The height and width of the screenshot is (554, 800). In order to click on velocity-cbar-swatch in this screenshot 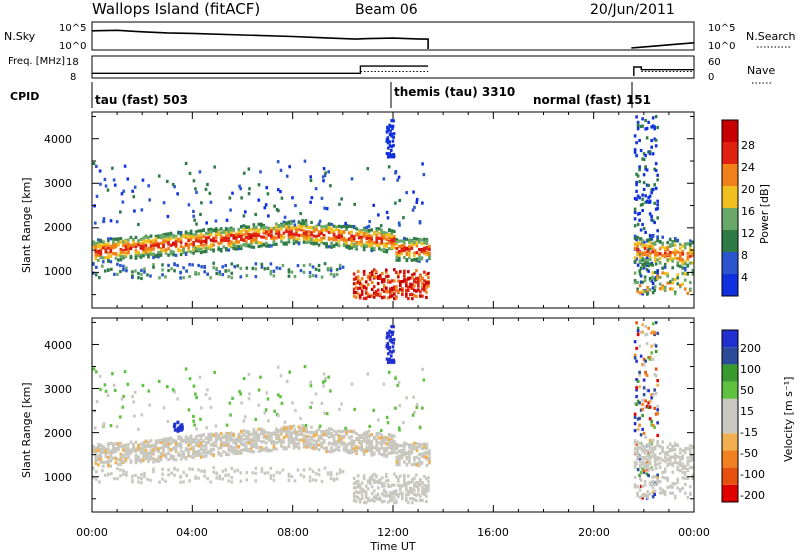, I will do `click(730, 476)`.